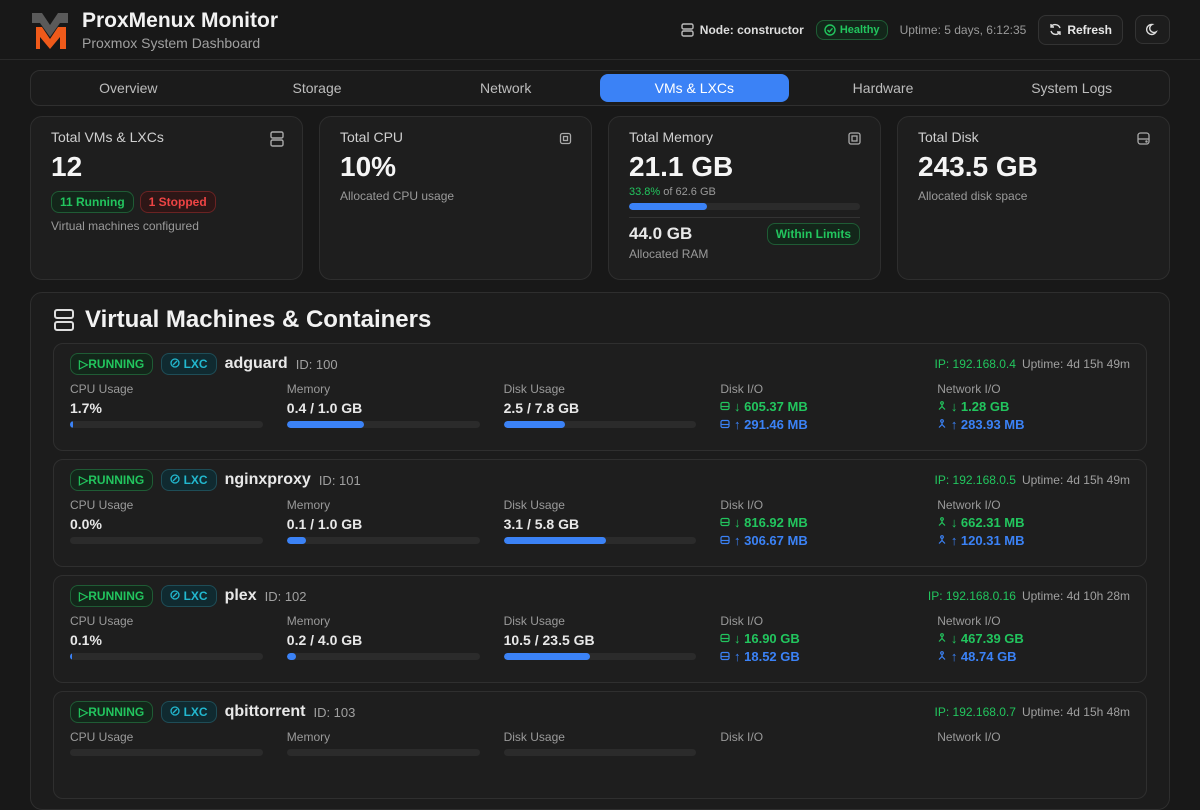 This screenshot has width=1200, height=810. I want to click on vm-section-title: Virtual Machines & Containers, so click(600, 320).